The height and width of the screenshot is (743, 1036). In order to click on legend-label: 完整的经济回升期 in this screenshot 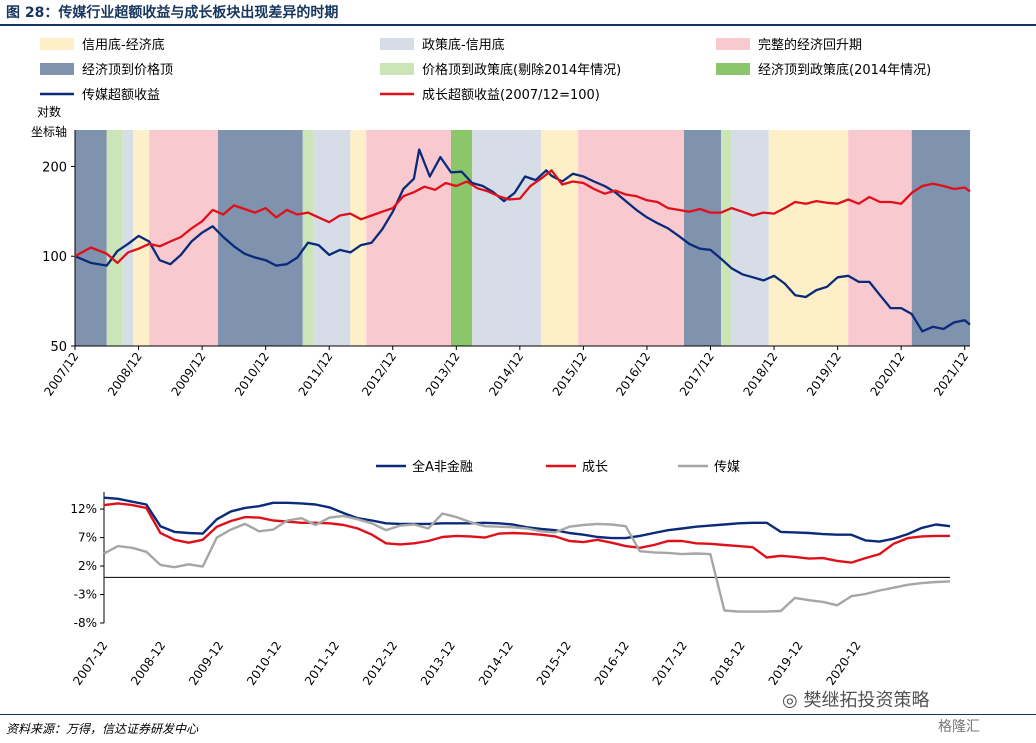, I will do `click(810, 45)`.